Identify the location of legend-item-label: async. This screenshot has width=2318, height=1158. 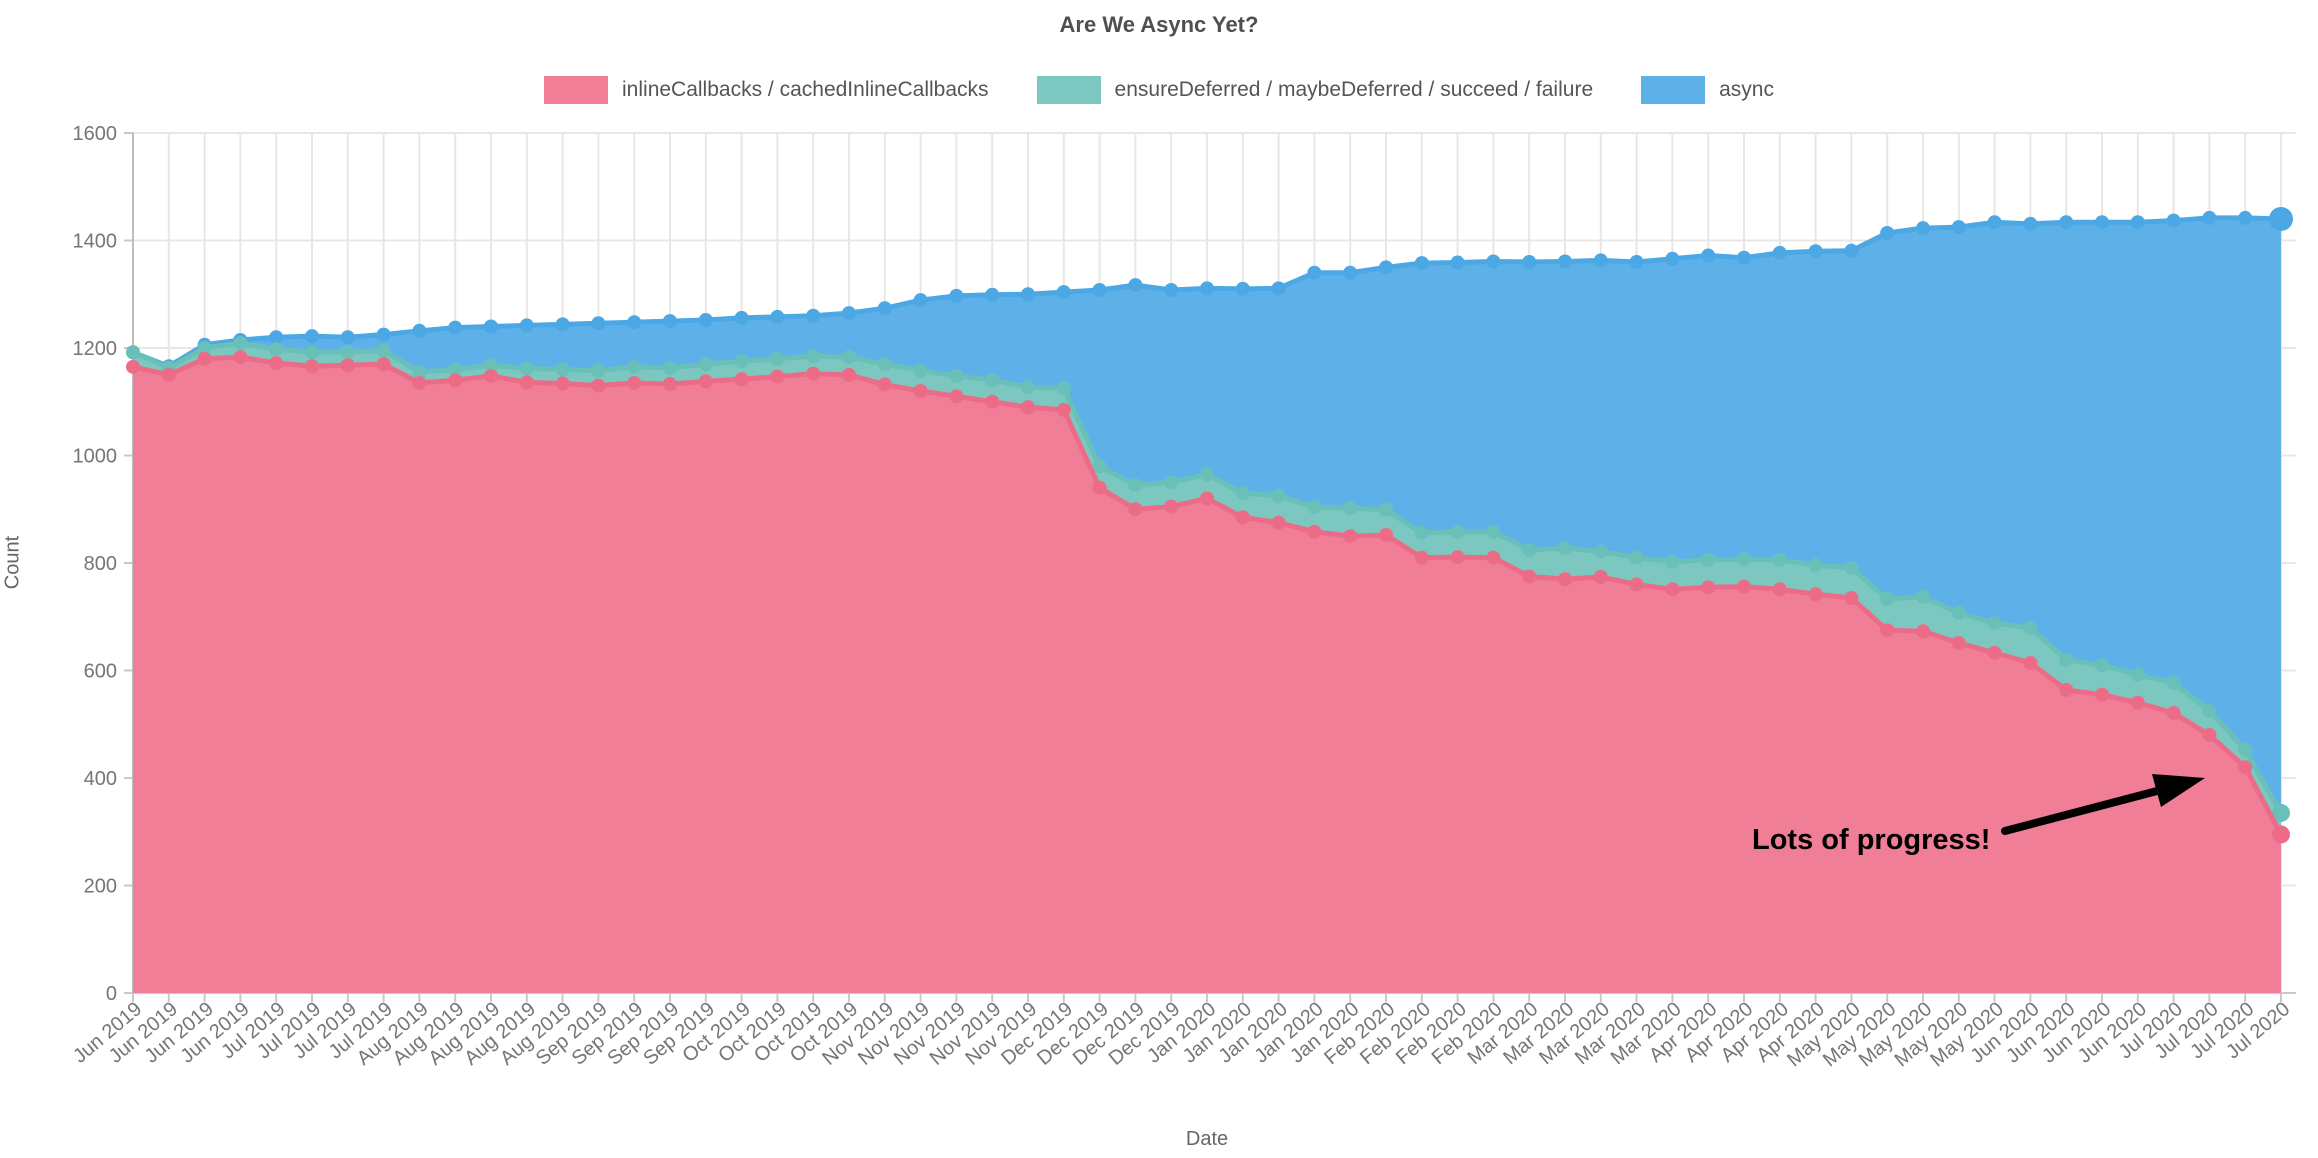
(1746, 89).